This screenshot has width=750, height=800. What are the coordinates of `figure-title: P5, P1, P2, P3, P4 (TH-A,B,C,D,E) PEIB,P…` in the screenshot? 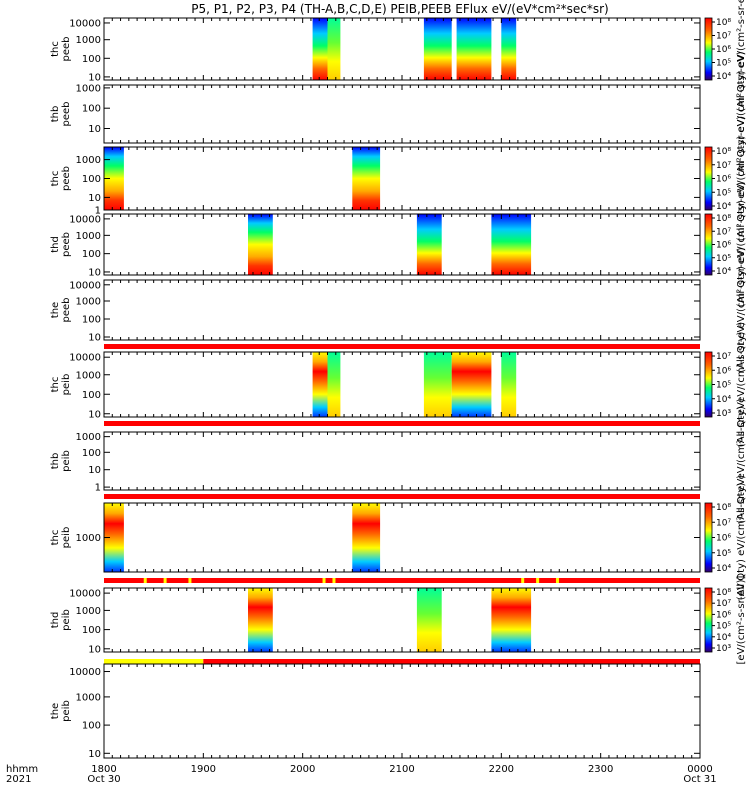 It's located at (399, 9).